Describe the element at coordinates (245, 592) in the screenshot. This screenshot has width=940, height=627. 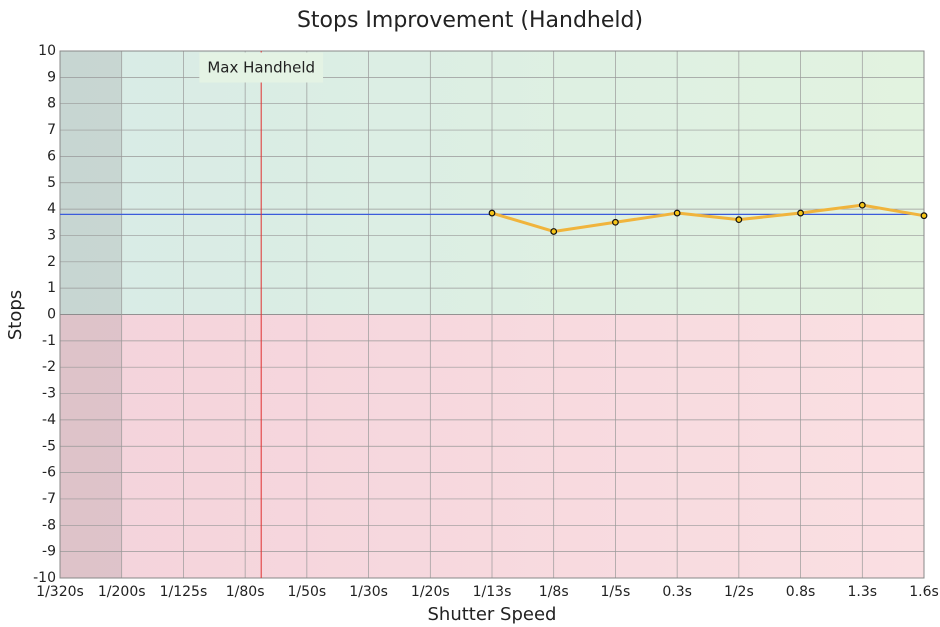
I see `x-tick-label: 1/80s` at that location.